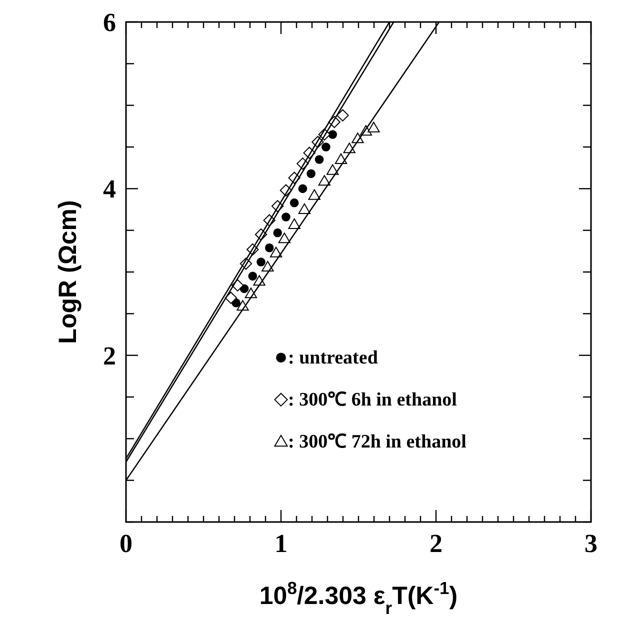  Describe the element at coordinates (281, 543) in the screenshot. I see `x-tick-label: 1` at that location.